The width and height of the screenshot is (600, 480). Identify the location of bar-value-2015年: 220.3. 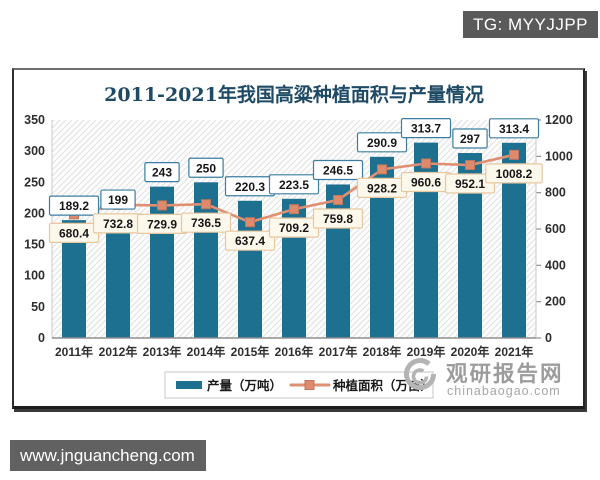
(250, 187).